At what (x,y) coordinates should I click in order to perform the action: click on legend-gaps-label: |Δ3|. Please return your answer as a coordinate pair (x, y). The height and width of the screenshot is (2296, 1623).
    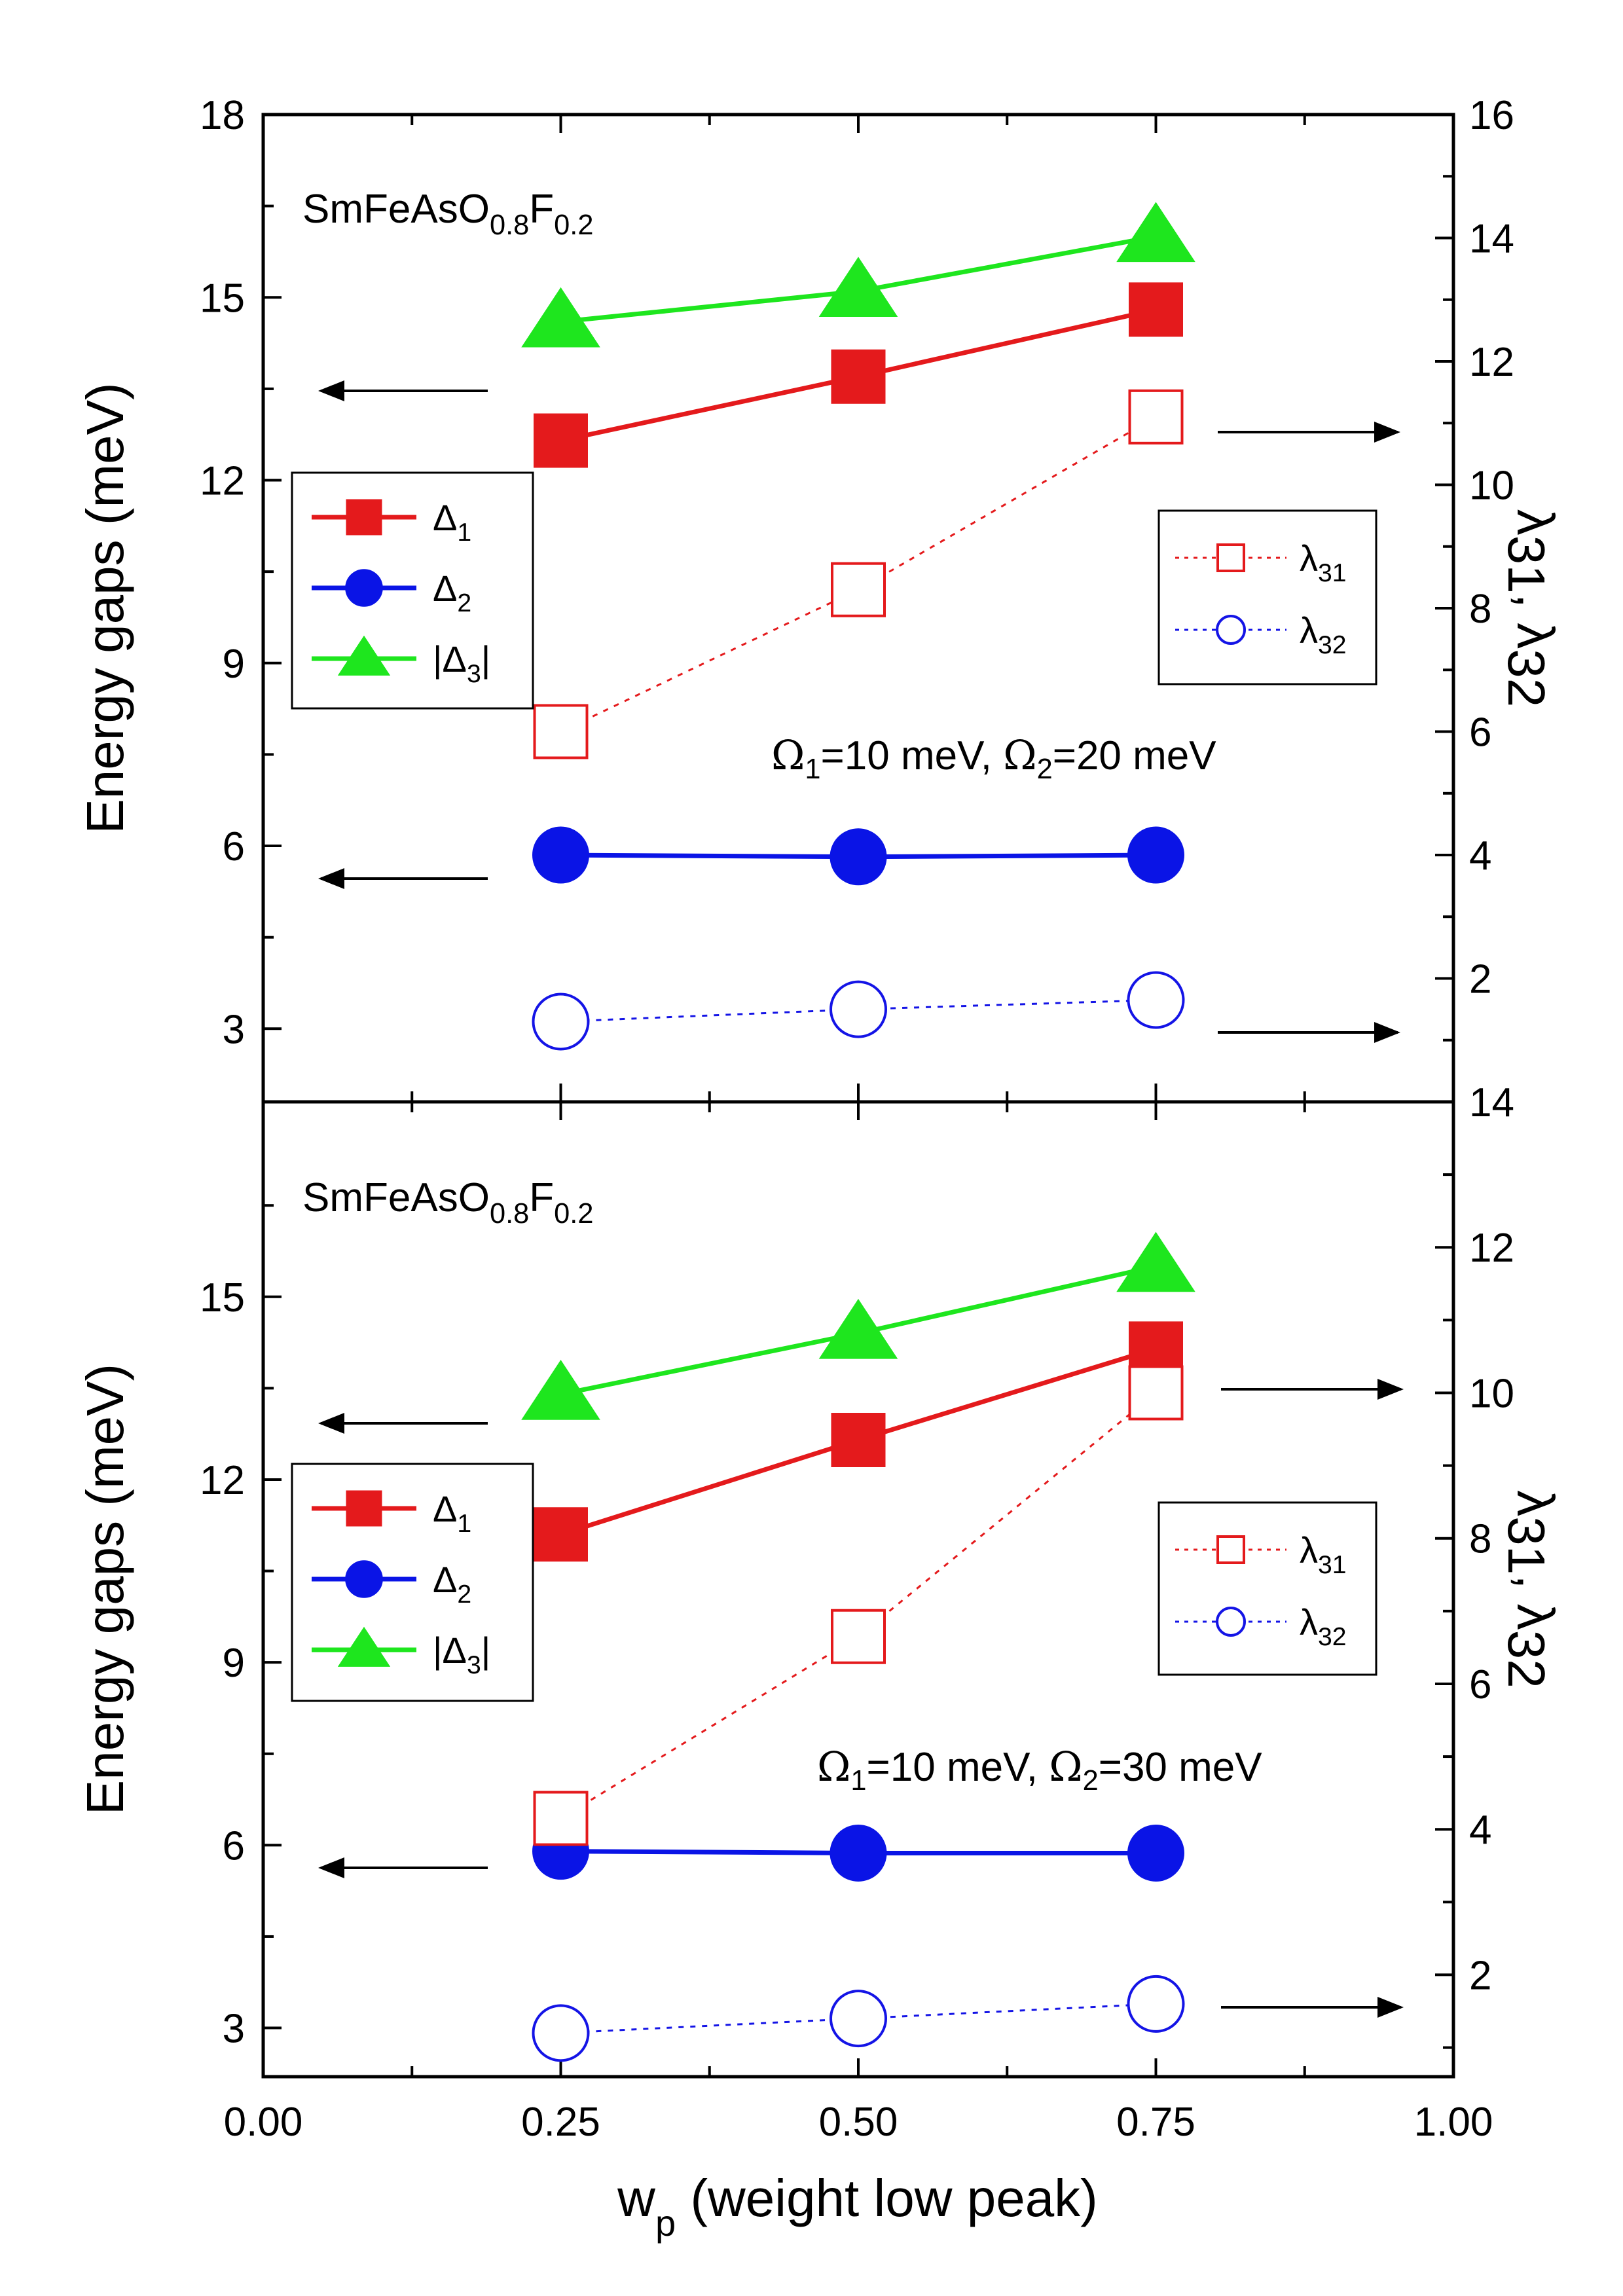
    Looking at the image, I should click on (461, 663).